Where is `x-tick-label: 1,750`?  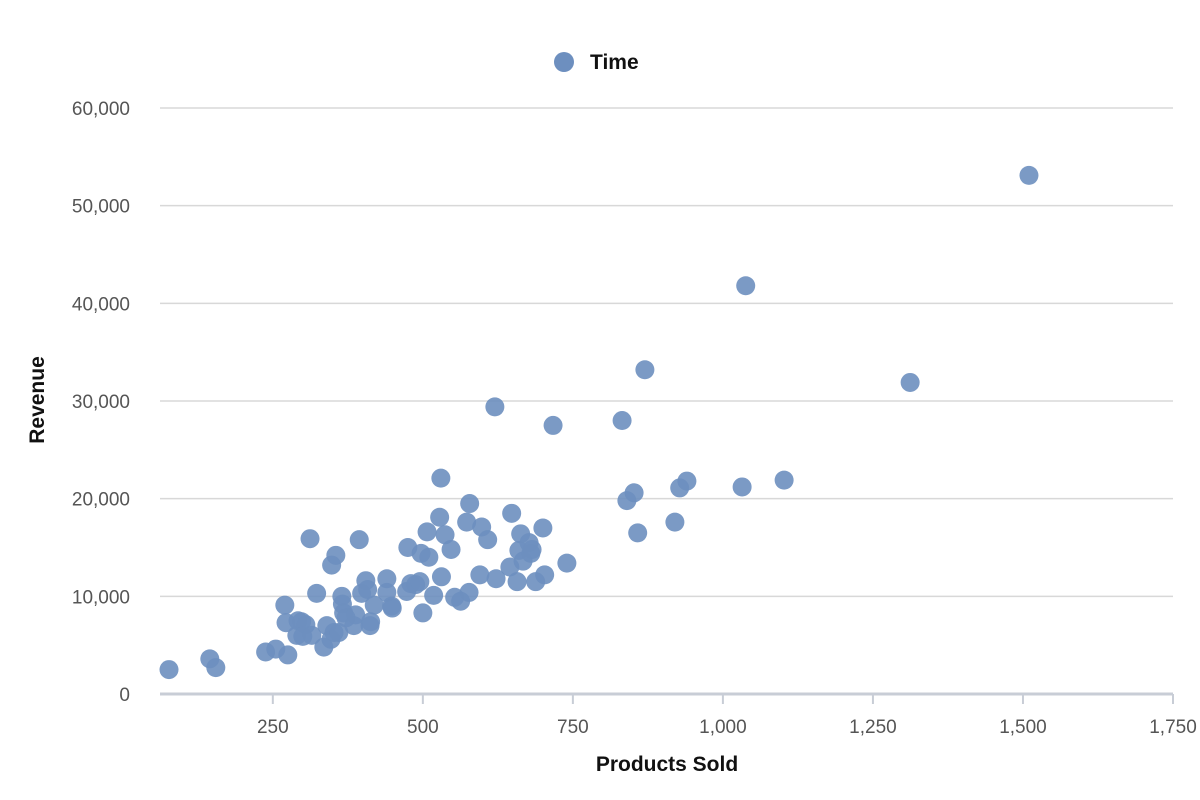 x-tick-label: 1,750 is located at coordinates (1173, 727).